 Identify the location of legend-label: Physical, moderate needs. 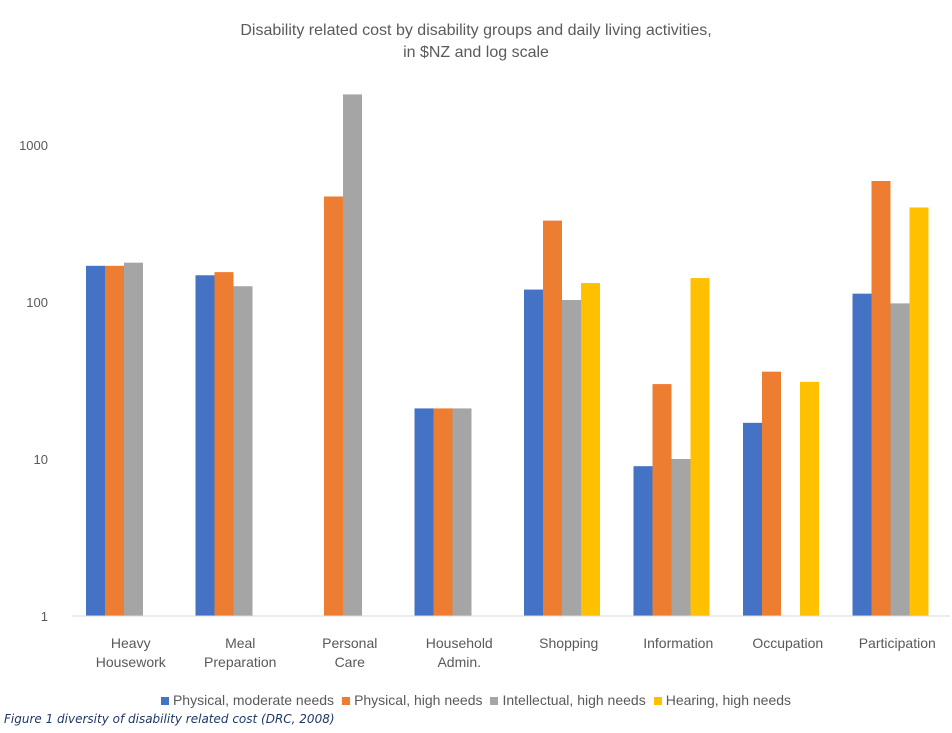
(253, 700).